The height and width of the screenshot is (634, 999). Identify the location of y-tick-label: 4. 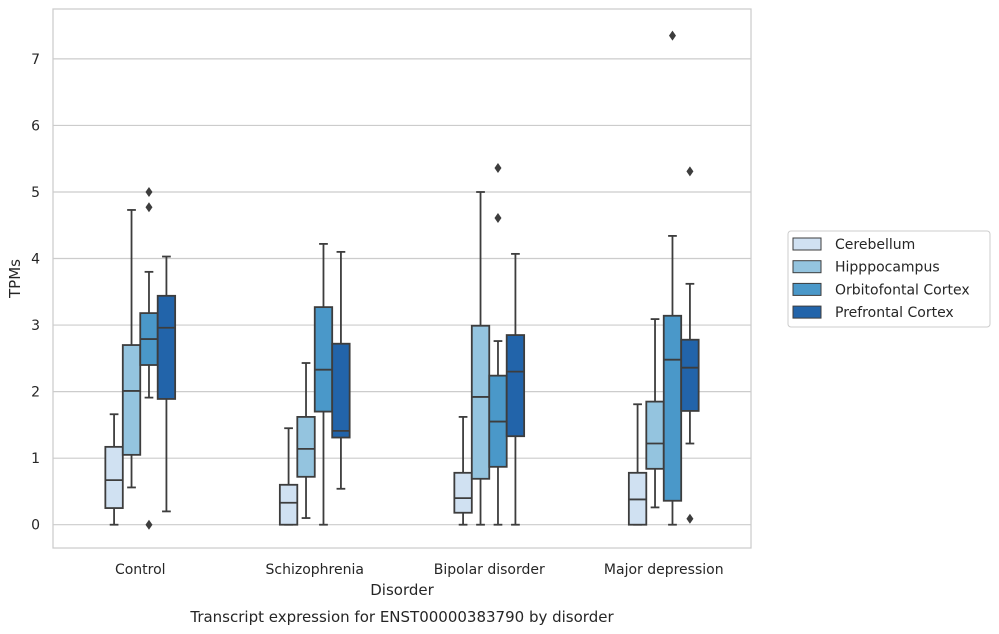
(35, 260).